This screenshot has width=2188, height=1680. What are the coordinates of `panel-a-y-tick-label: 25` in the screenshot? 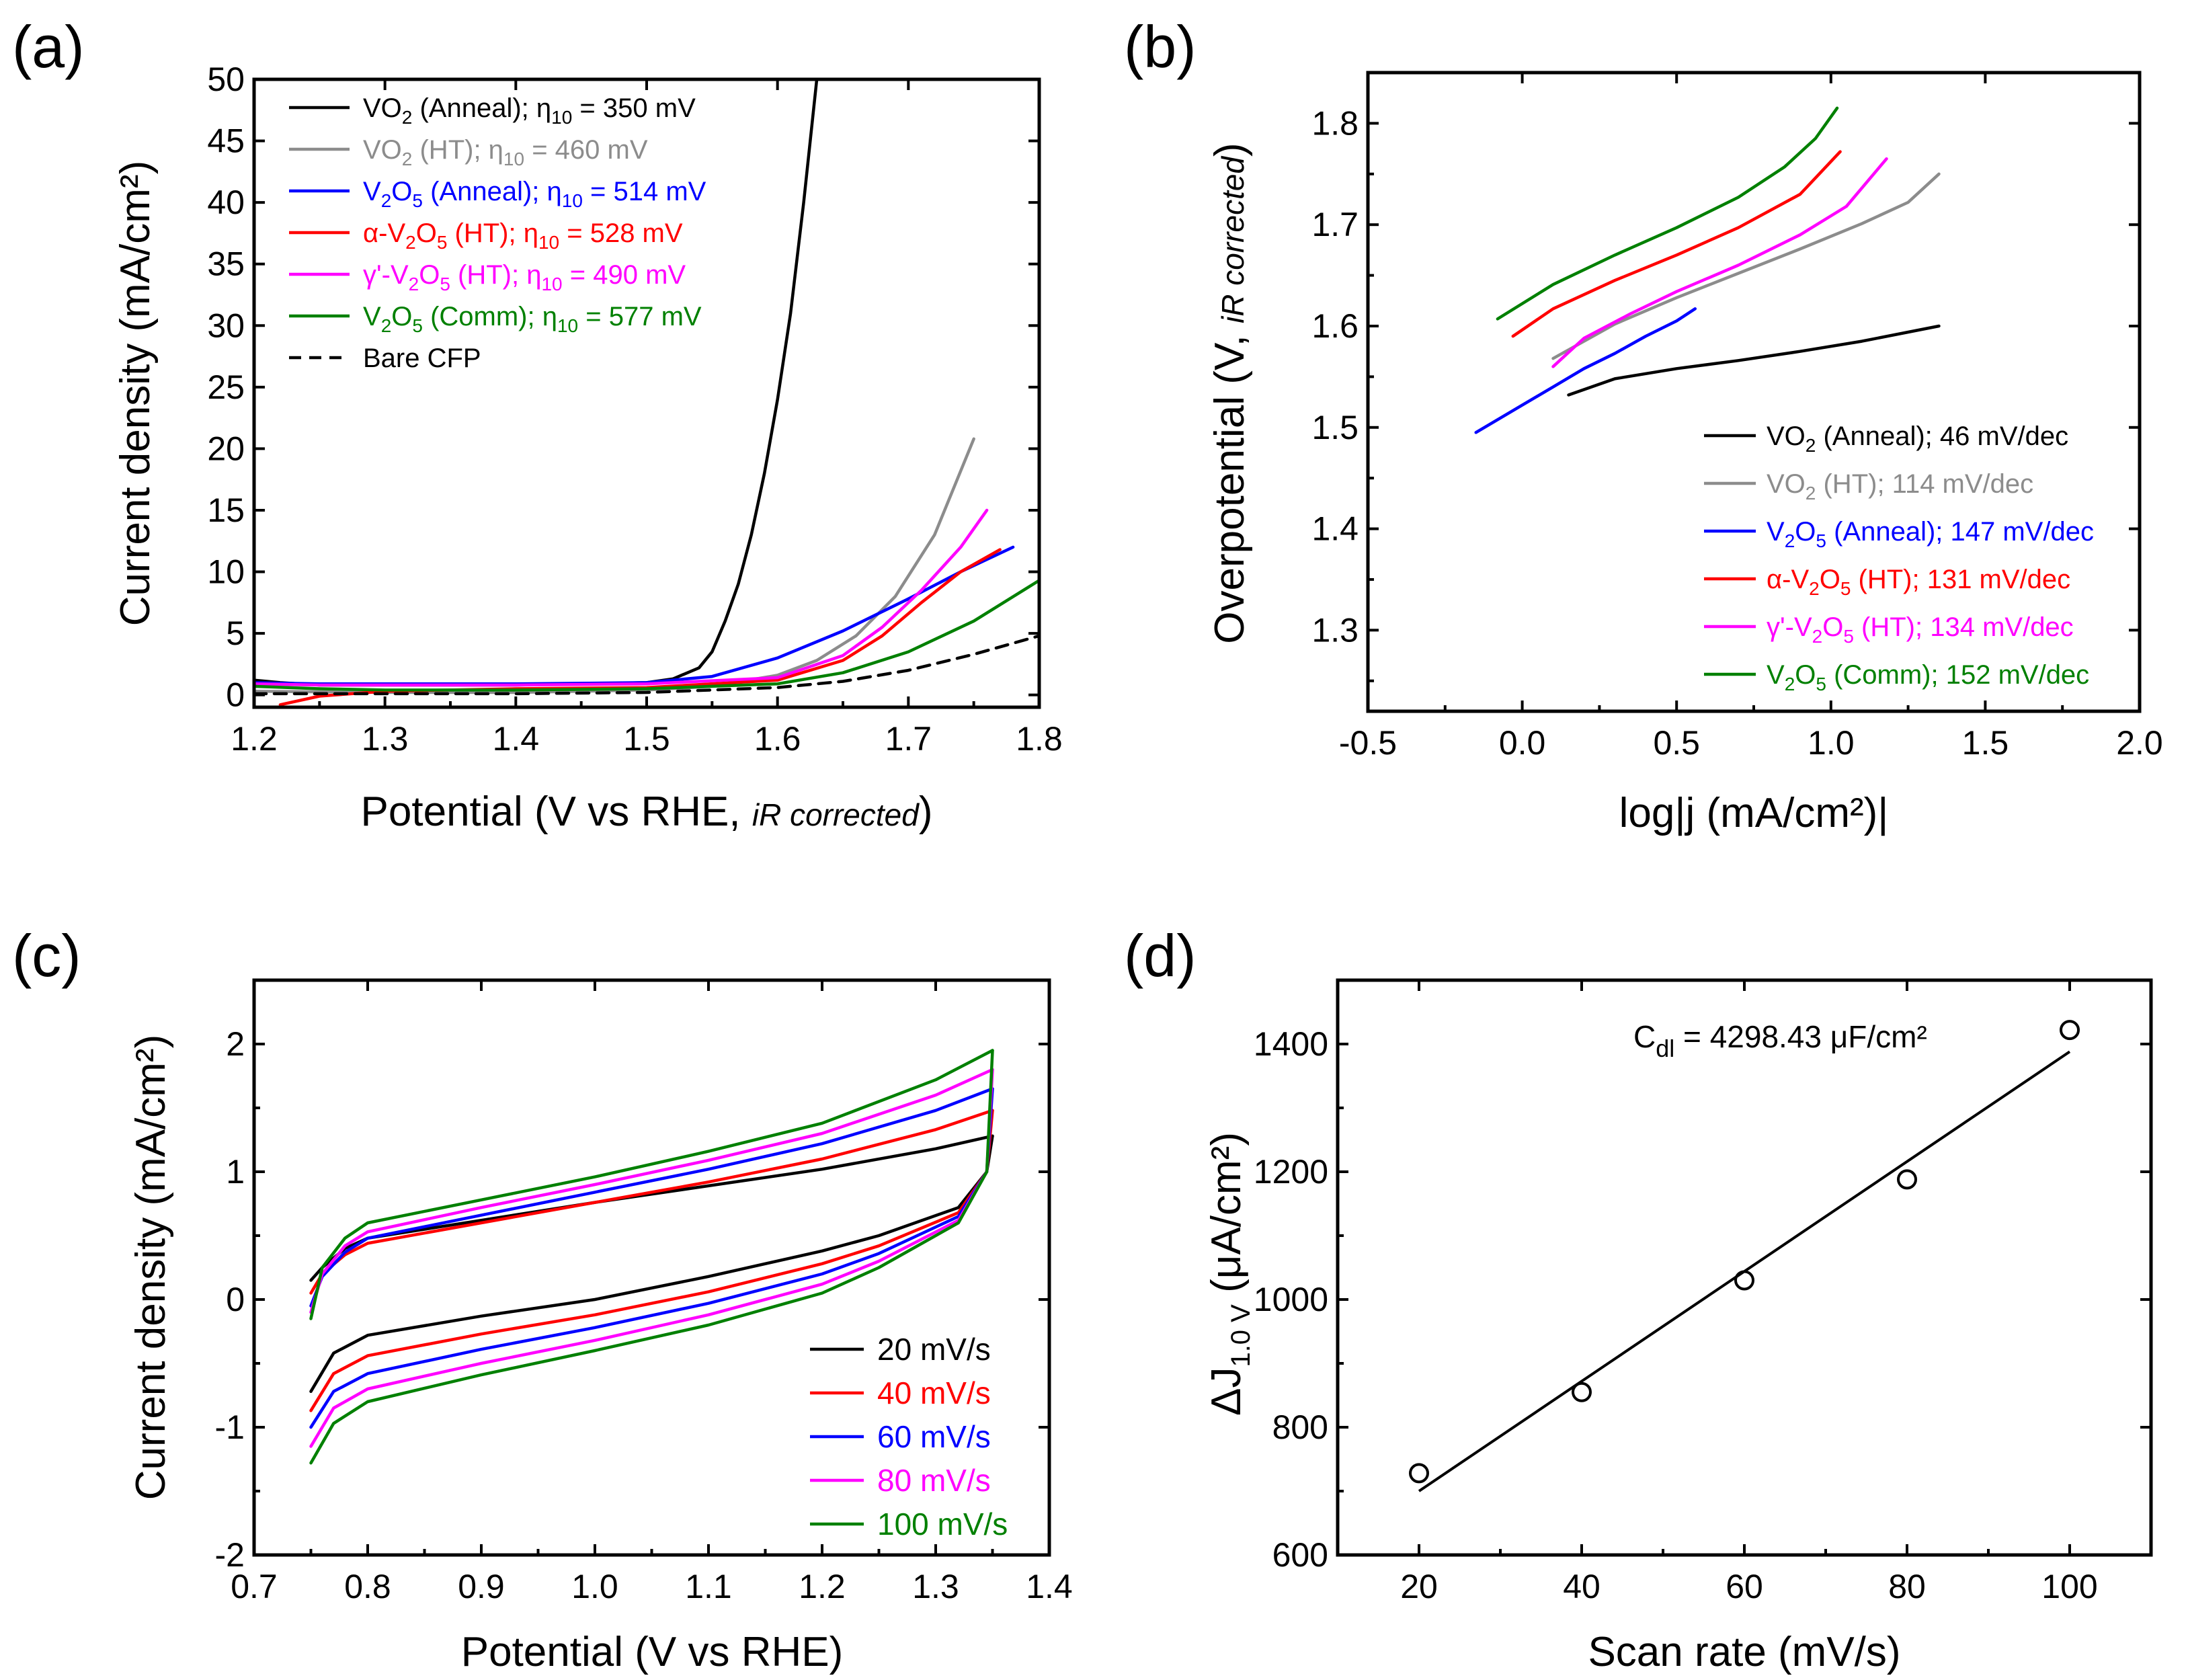 It's located at (226, 387).